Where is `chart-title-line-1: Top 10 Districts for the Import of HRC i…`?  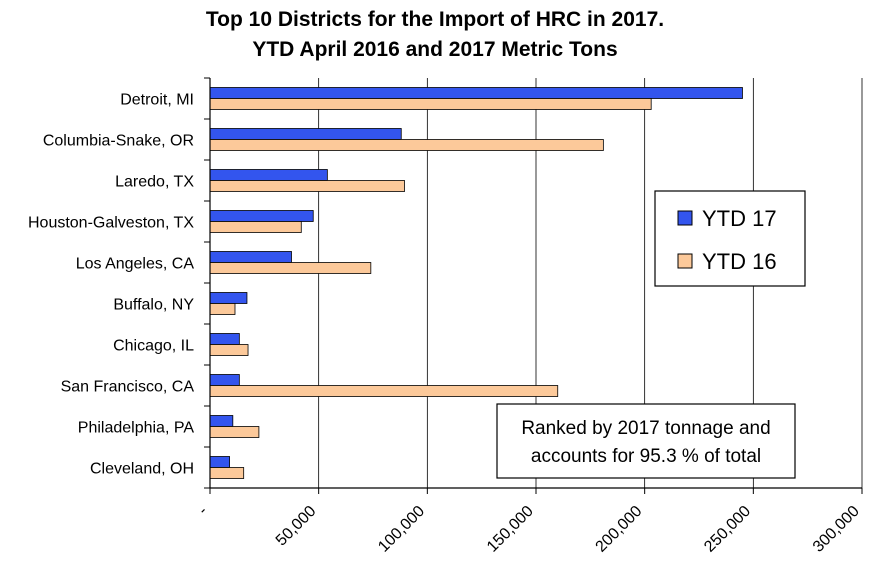 chart-title-line-1: Top 10 Districts for the Import of HRC i… is located at coordinates (435, 19).